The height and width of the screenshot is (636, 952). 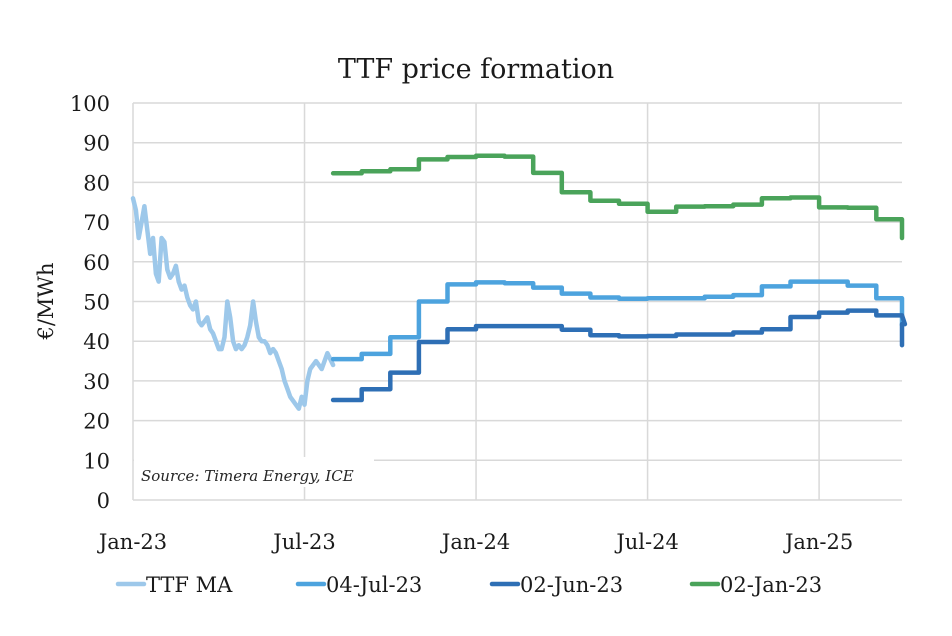 What do you see at coordinates (96, 263) in the screenshot?
I see `y-tick-label: 60` at bounding box center [96, 263].